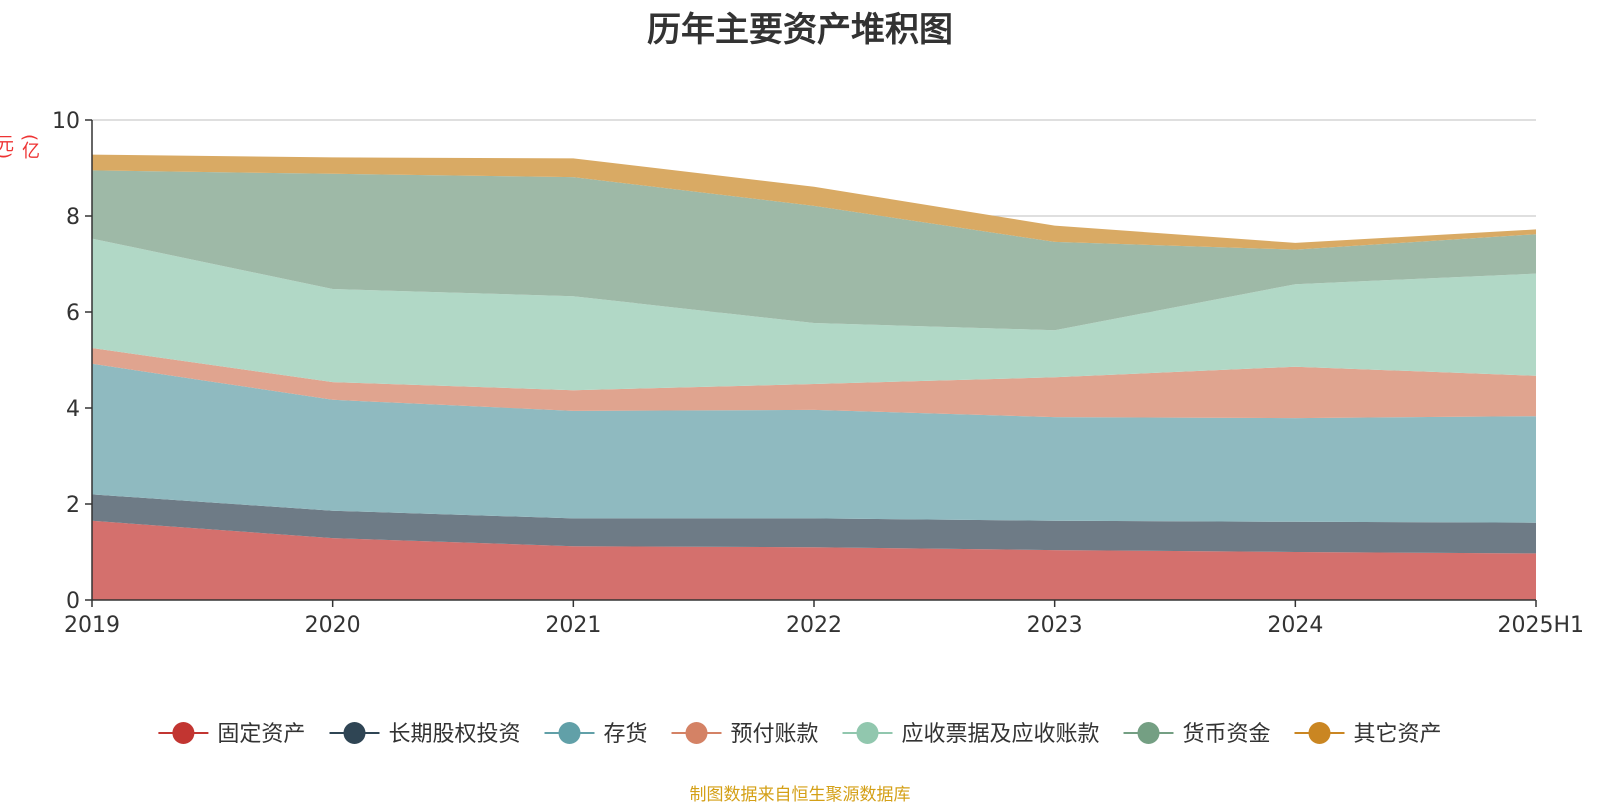 Image resolution: width=1600 pixels, height=805 pixels. What do you see at coordinates (1001, 734) in the screenshot?
I see `legend-label: 应收票据及应收账款` at bounding box center [1001, 734].